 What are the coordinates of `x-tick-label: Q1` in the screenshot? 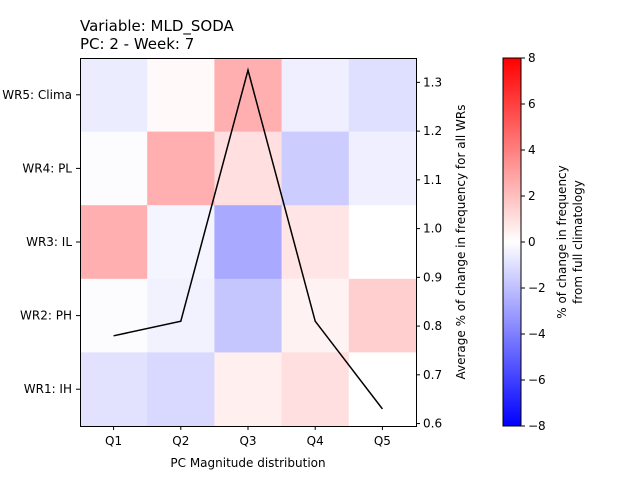 It's located at (113, 441).